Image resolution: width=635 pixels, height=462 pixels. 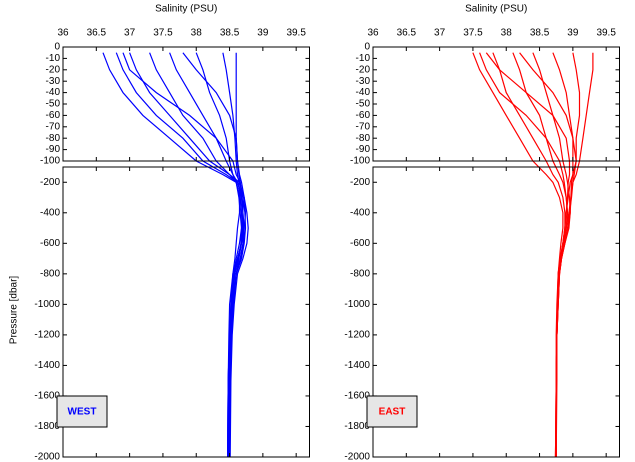 I want to click on region-label: EAST, so click(x=392, y=412).